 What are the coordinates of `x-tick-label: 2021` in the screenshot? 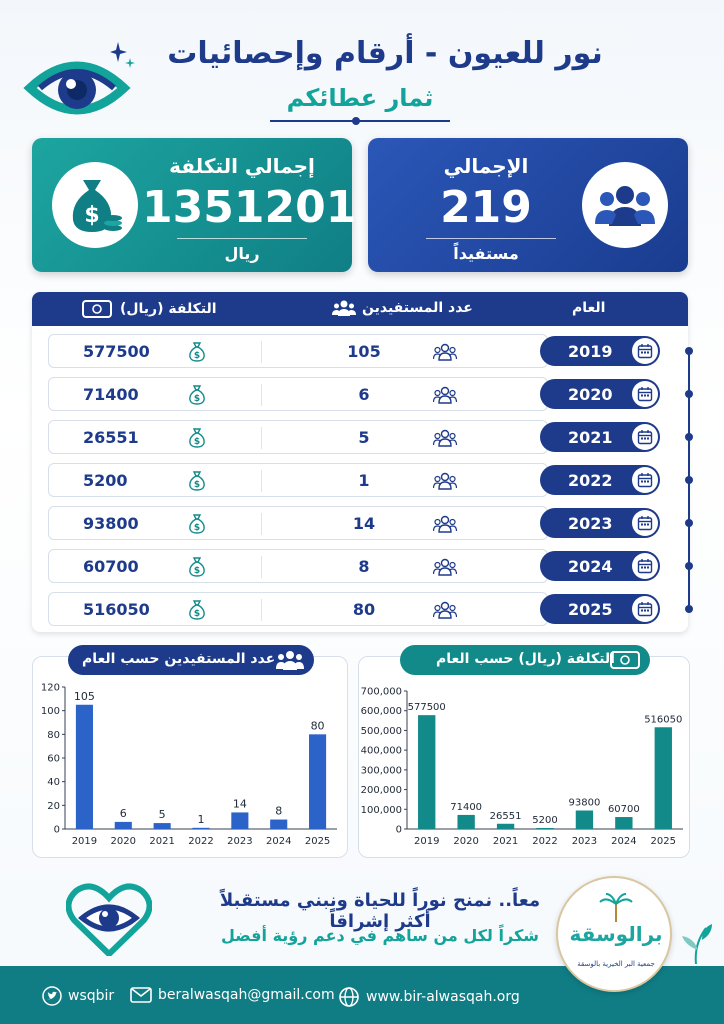 It's located at (161, 841).